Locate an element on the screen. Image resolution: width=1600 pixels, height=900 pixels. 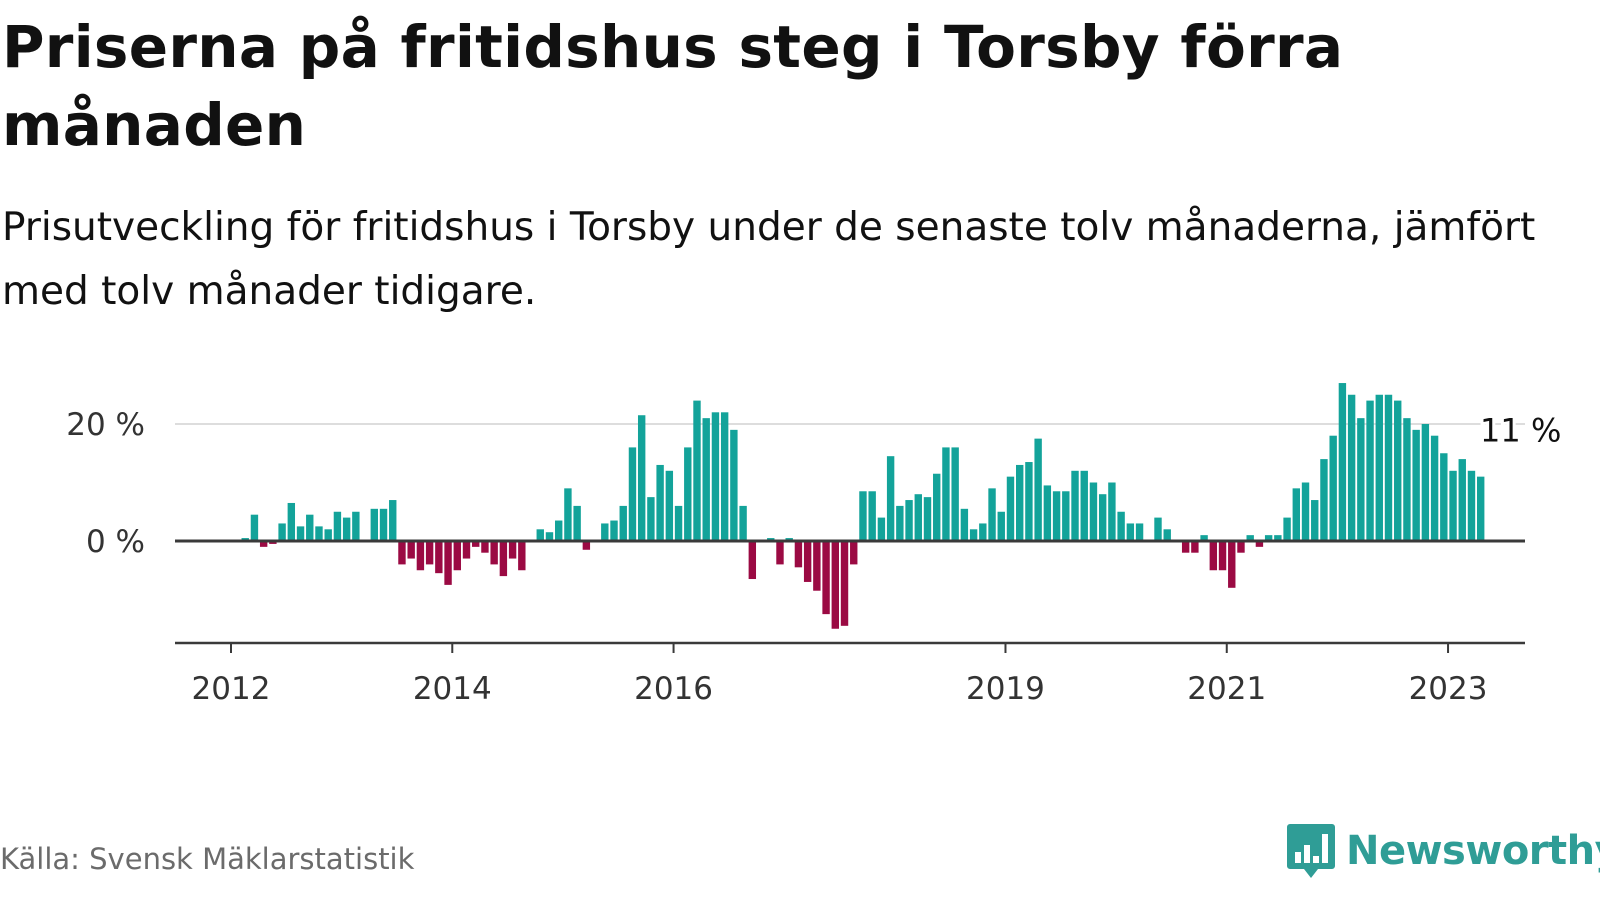
brand-logo: Newsworthy is located at coordinates (1443, 851).